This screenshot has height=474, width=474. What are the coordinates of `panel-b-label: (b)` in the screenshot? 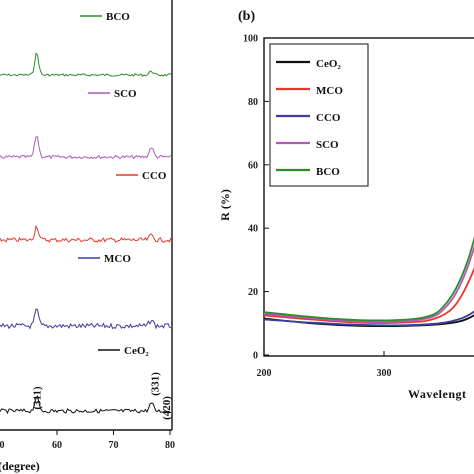 It's located at (246, 16).